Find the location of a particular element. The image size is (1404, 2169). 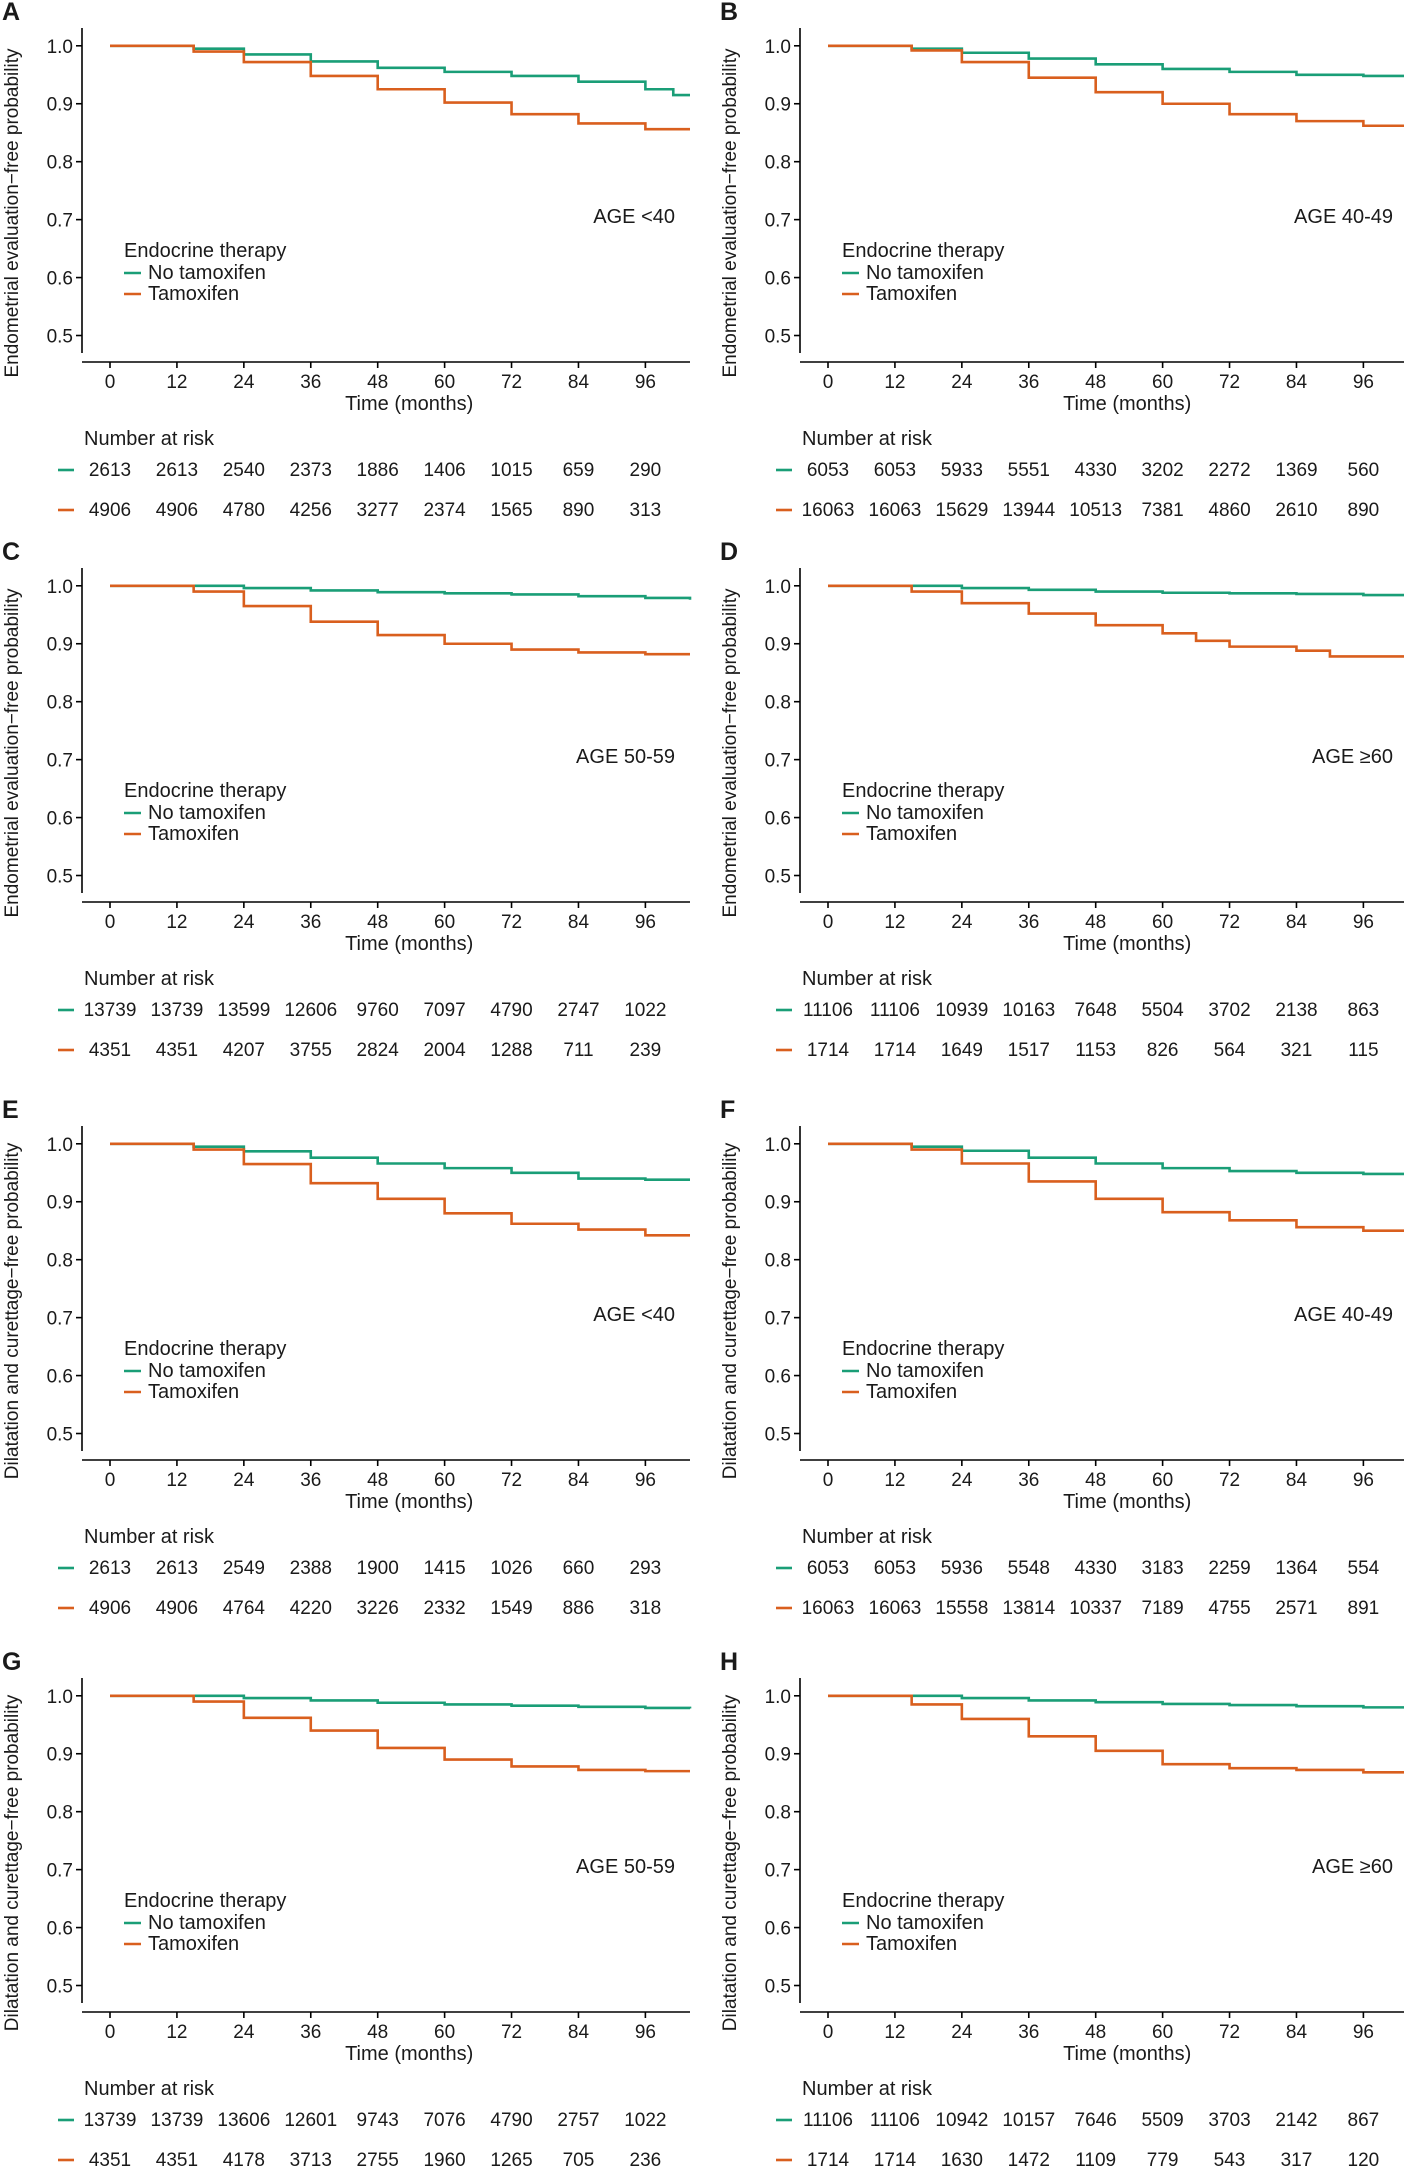

curve-no-tamoxifen is located at coordinates (400, 70).